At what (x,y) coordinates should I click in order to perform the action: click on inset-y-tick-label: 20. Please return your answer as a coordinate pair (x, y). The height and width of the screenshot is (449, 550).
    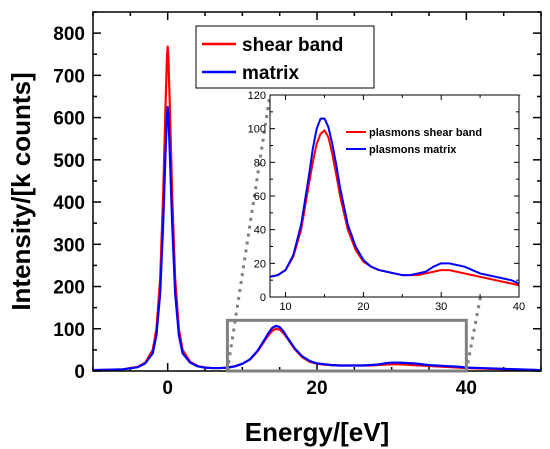
    Looking at the image, I should click on (260, 264).